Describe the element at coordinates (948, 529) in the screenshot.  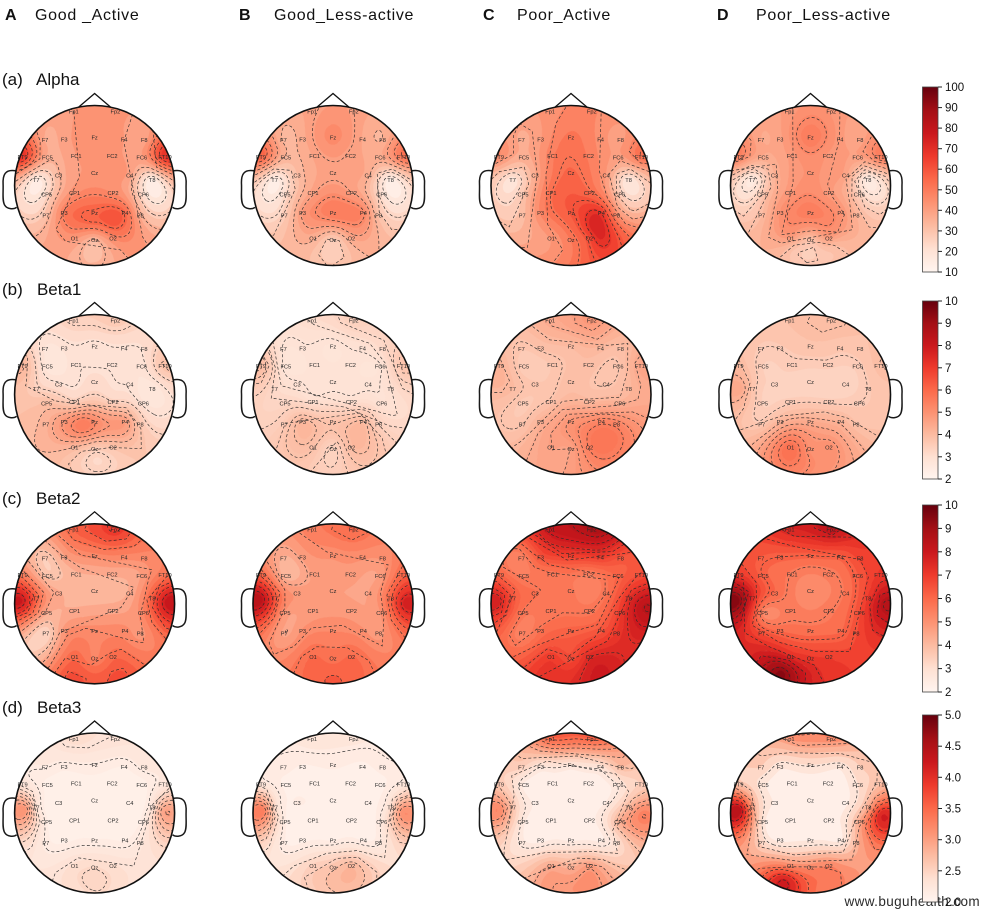
I see `svg-text: 9` at that location.